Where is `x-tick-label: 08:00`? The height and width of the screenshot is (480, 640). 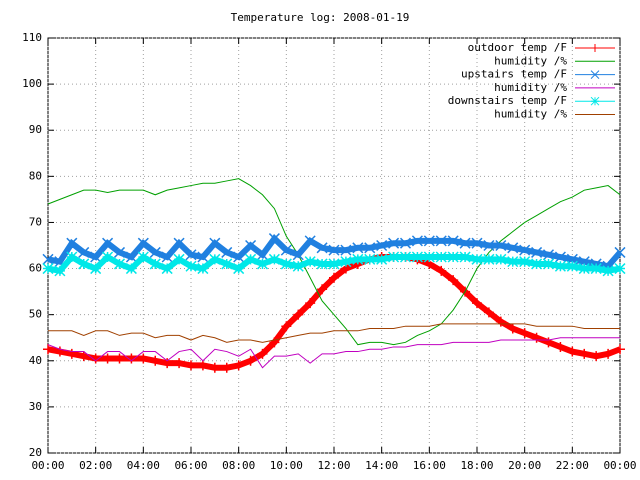
x-tick-label: 08:00 is located at coordinates (238, 465).